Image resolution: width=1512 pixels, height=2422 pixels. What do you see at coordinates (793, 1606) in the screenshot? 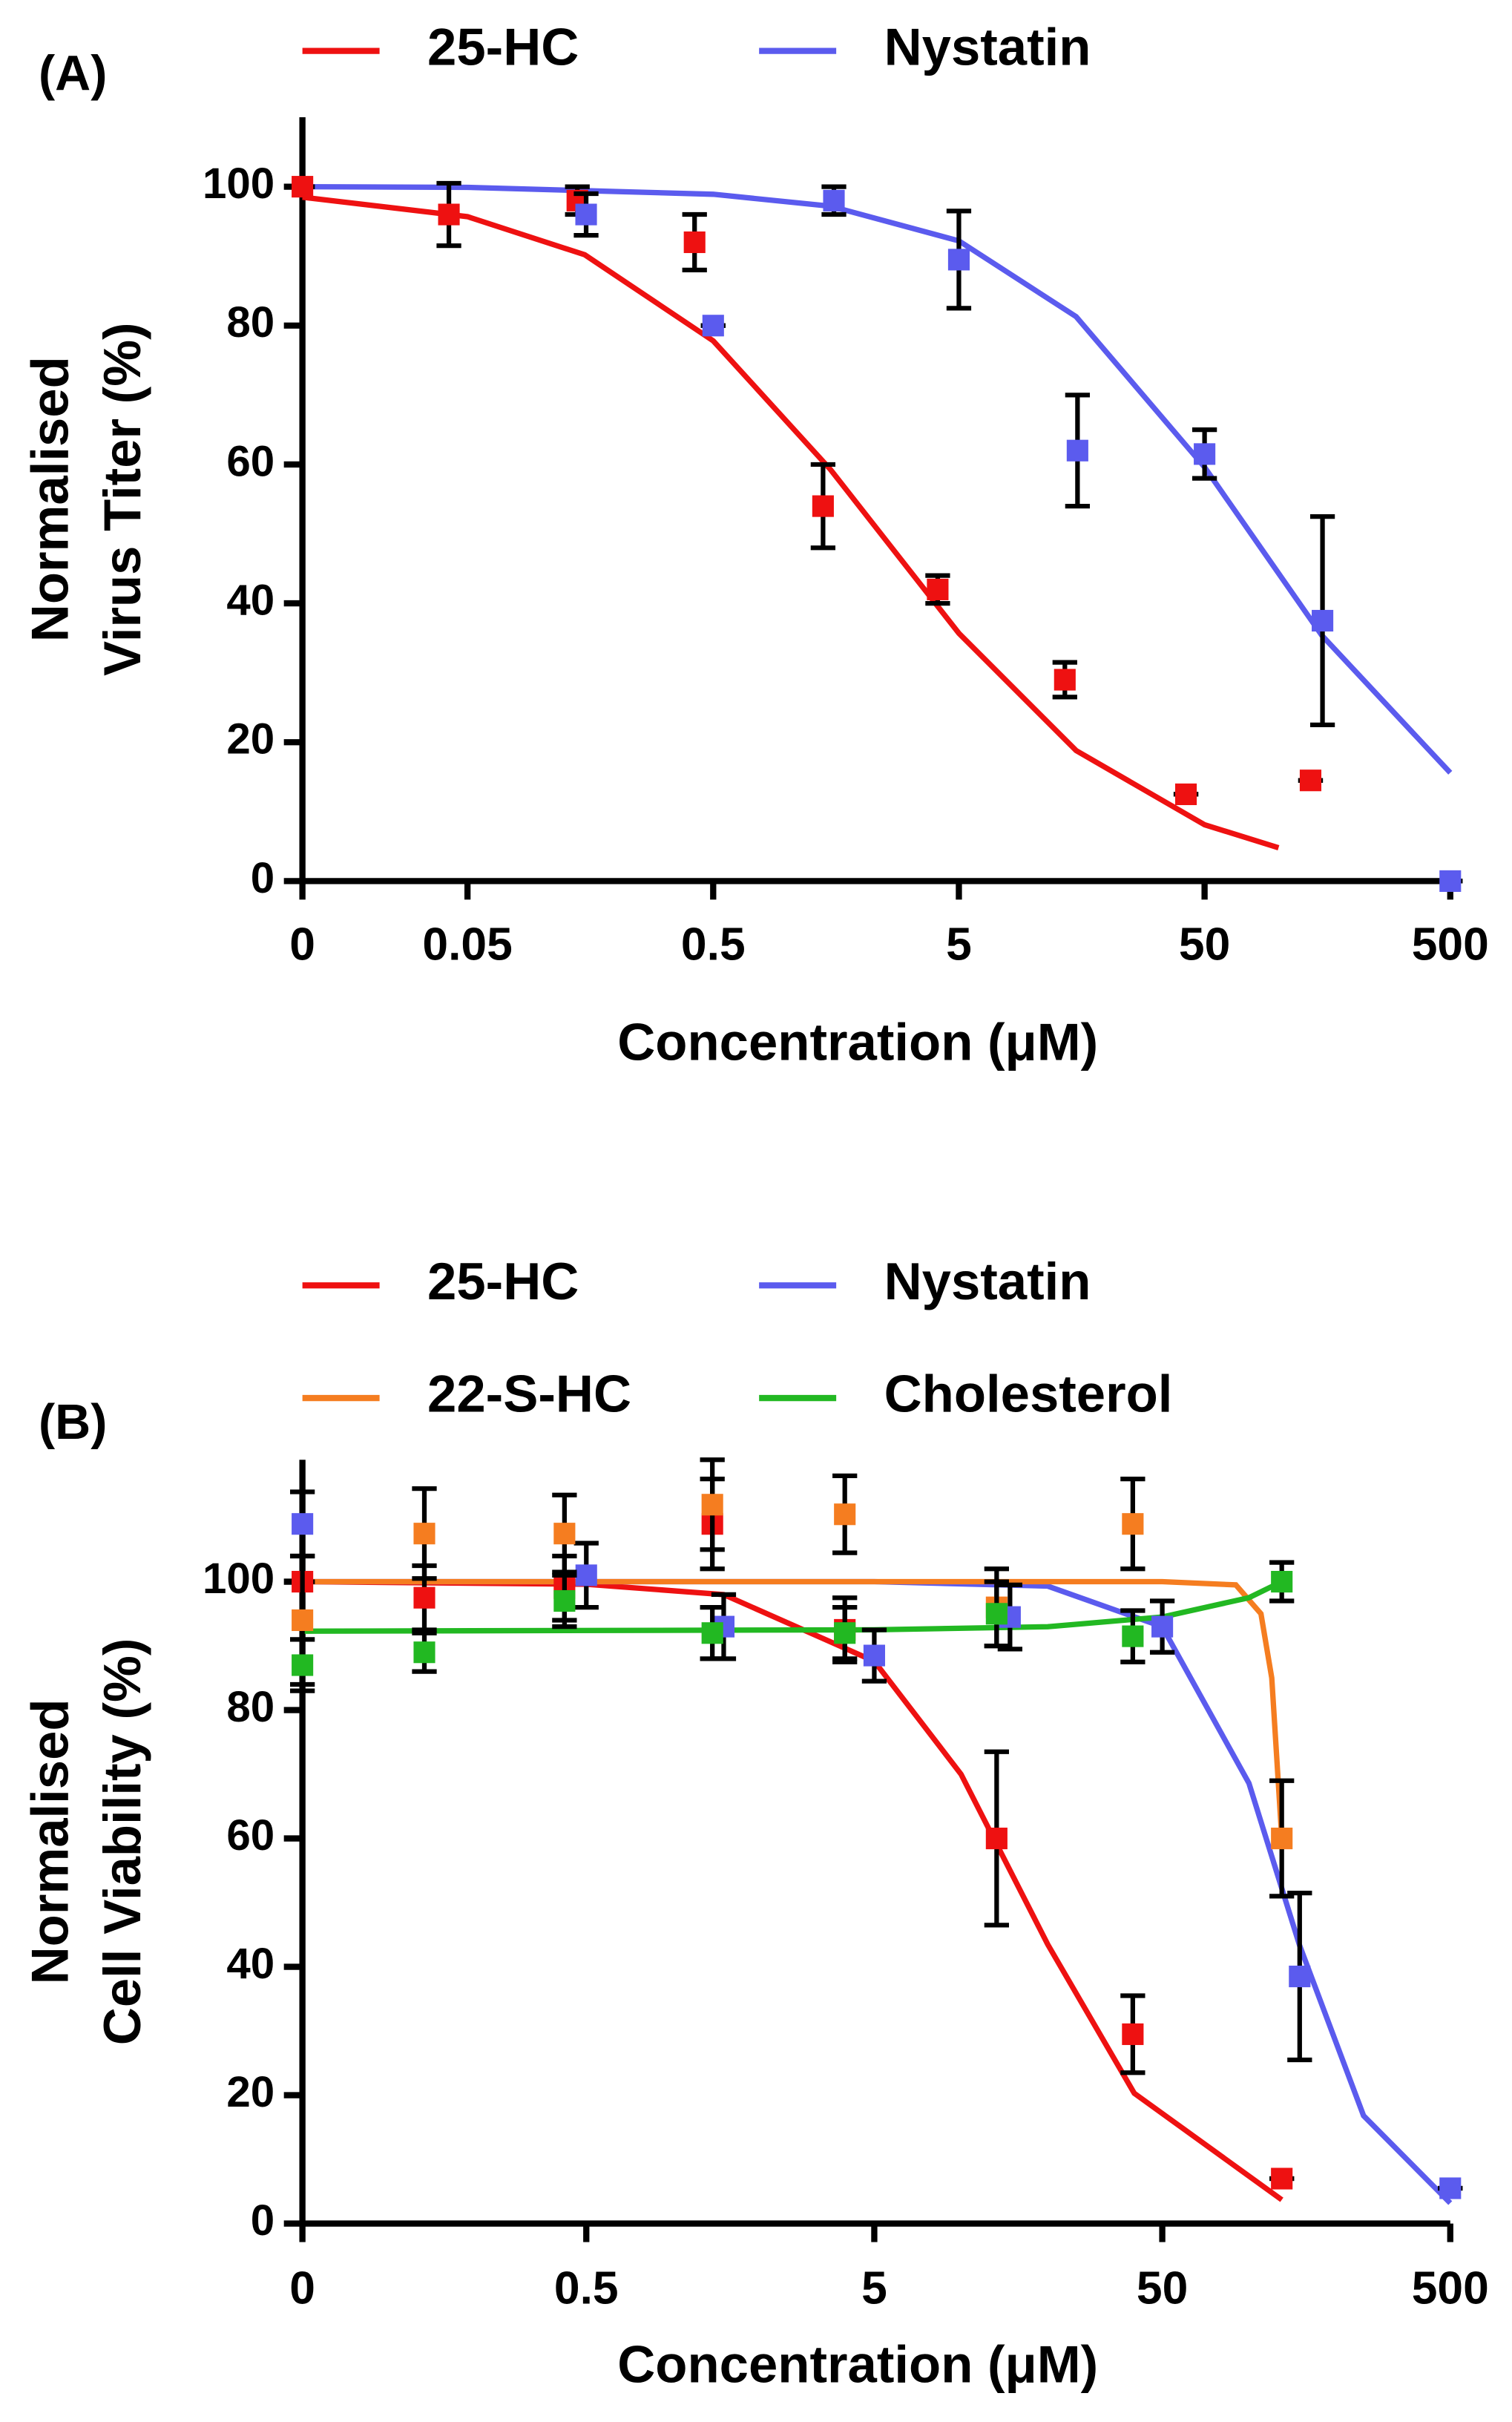
I see `fit-curve` at bounding box center [793, 1606].